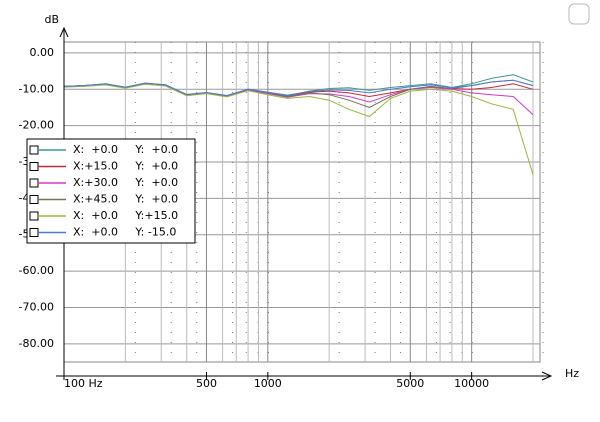 The width and height of the screenshot is (600, 422). I want to click on legend-name: X: +0.0 Y: +0.0, so click(125, 149).